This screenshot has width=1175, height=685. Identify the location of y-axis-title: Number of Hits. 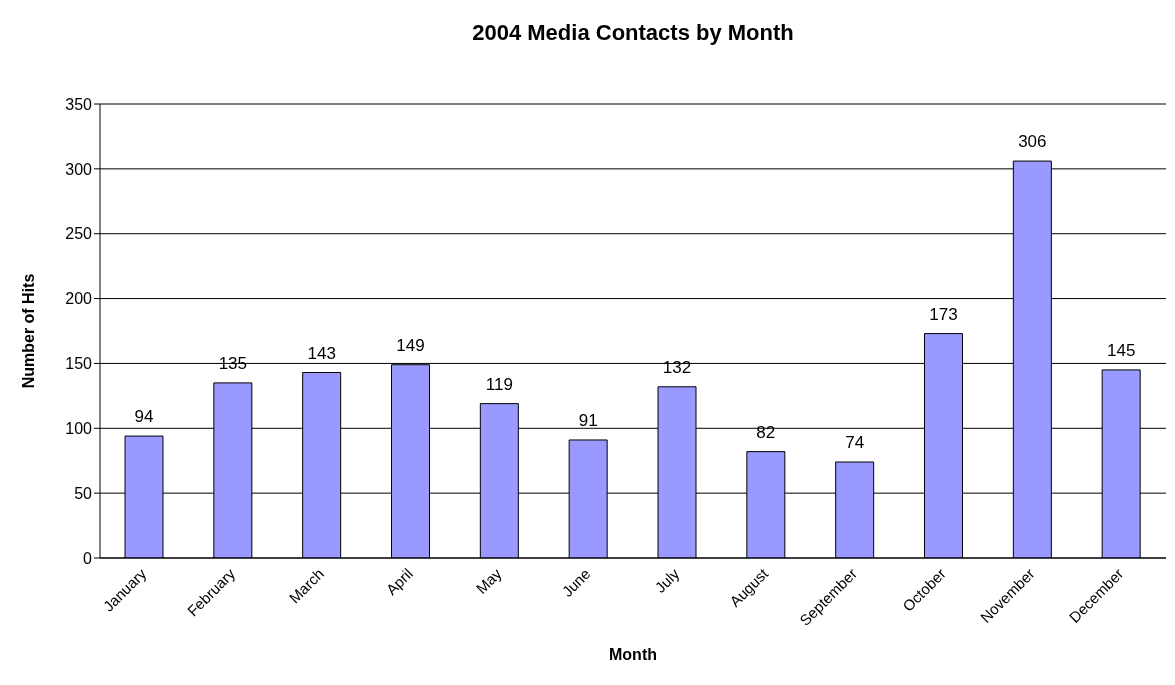
(28, 331).